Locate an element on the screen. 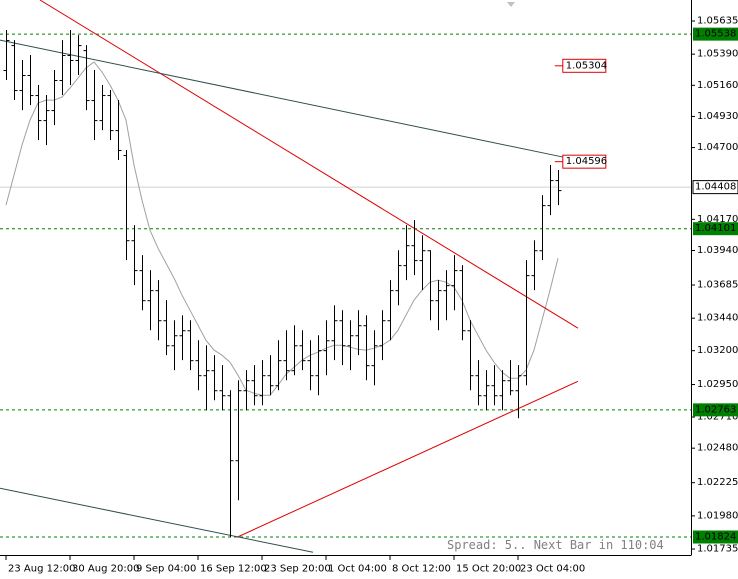  x-tick-label: 23 Oct 04:00 is located at coordinates (552, 569).